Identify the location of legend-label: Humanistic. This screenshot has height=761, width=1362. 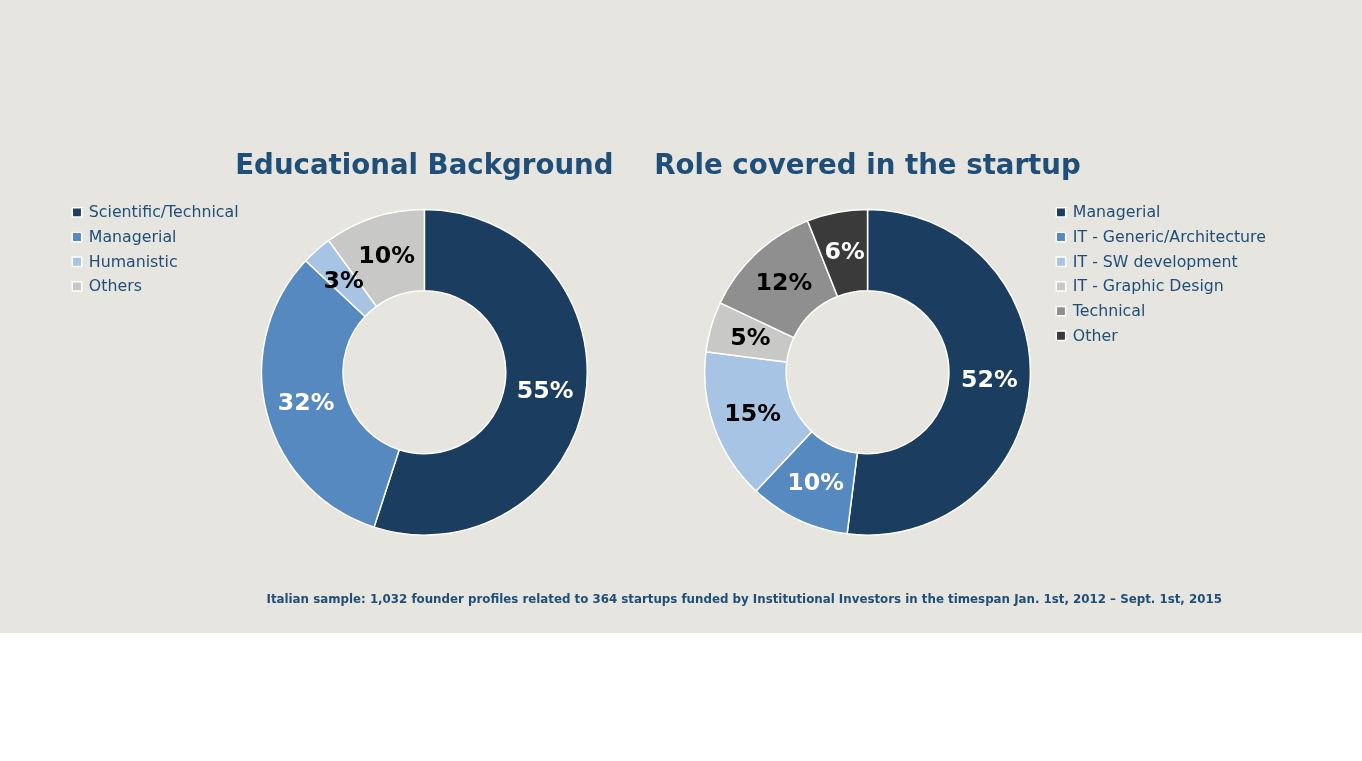
(133, 261).